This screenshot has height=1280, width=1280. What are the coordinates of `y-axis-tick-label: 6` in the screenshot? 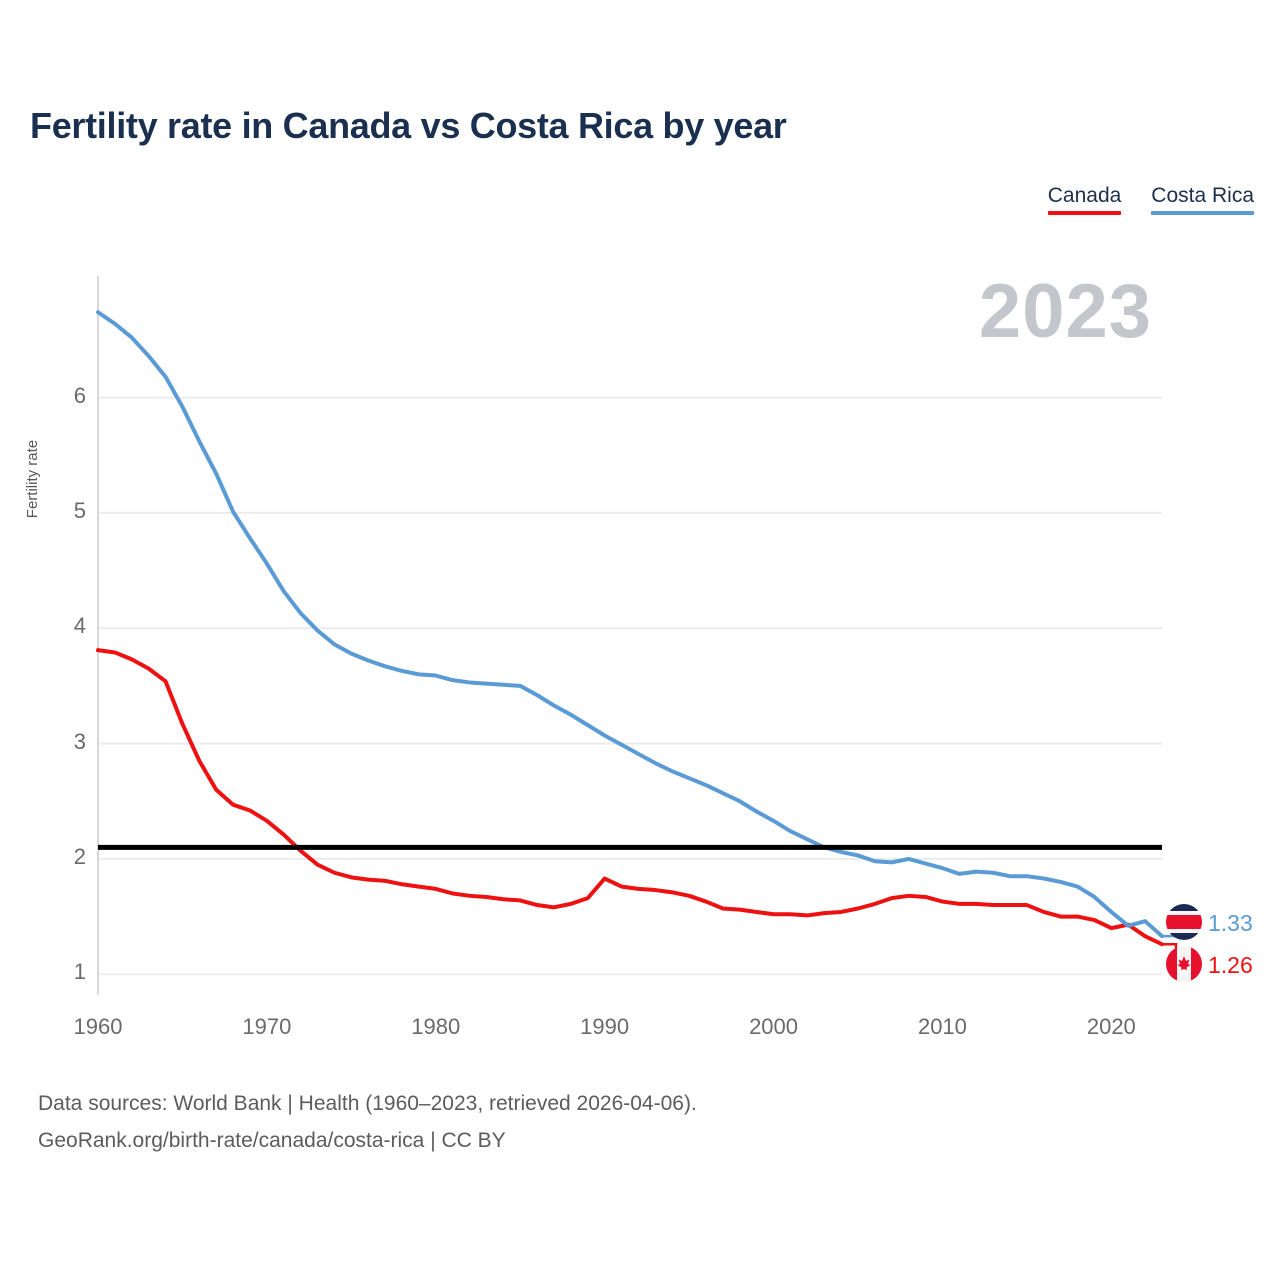 It's located at (79, 395).